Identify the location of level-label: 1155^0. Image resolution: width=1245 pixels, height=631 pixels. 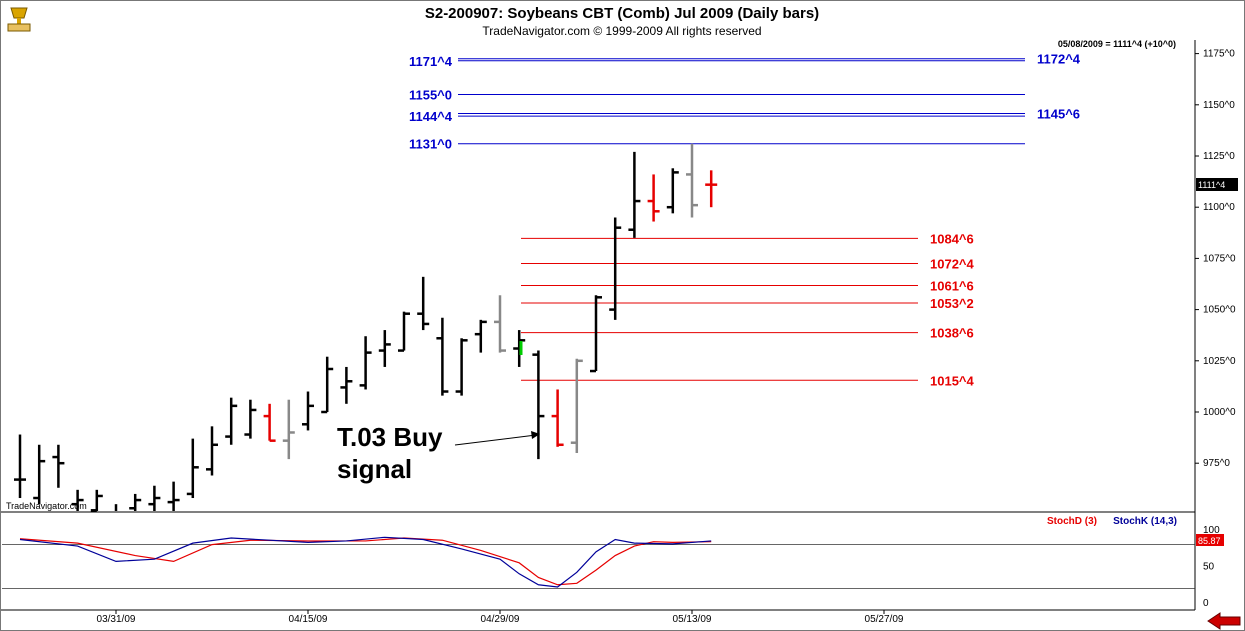
(430, 95).